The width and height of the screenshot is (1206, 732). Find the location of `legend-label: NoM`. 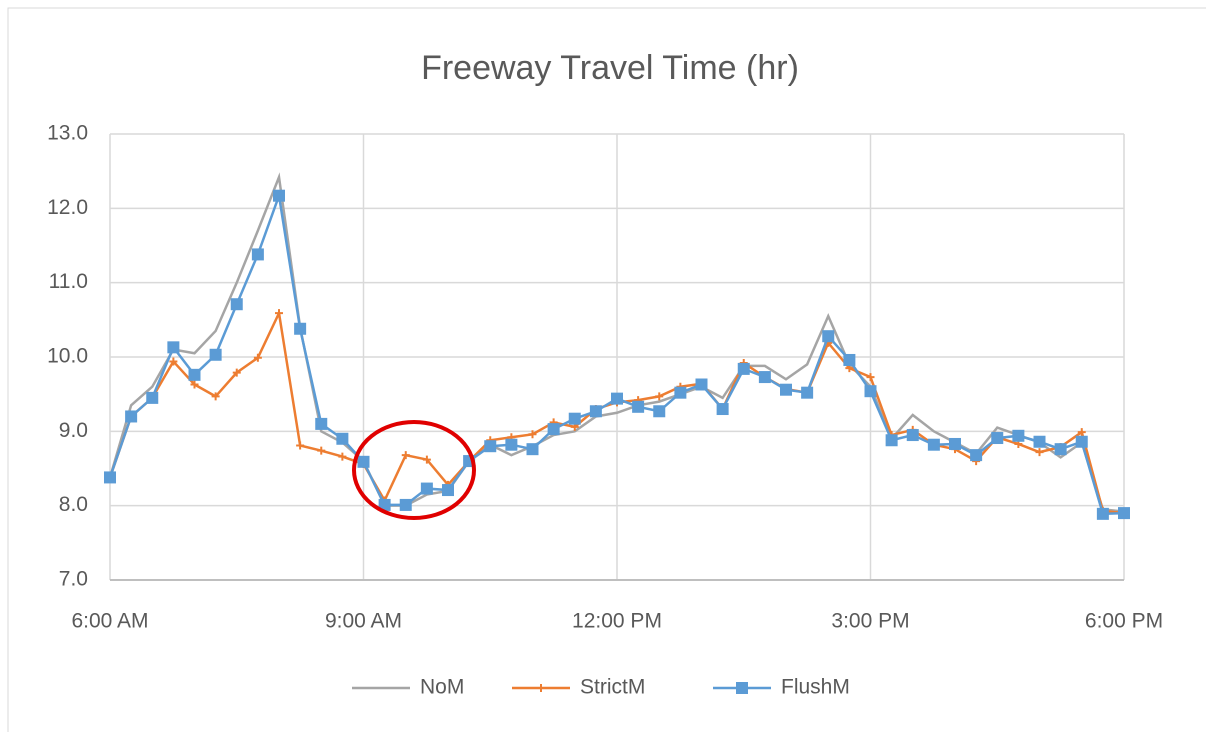

legend-label: NoM is located at coordinates (442, 687).